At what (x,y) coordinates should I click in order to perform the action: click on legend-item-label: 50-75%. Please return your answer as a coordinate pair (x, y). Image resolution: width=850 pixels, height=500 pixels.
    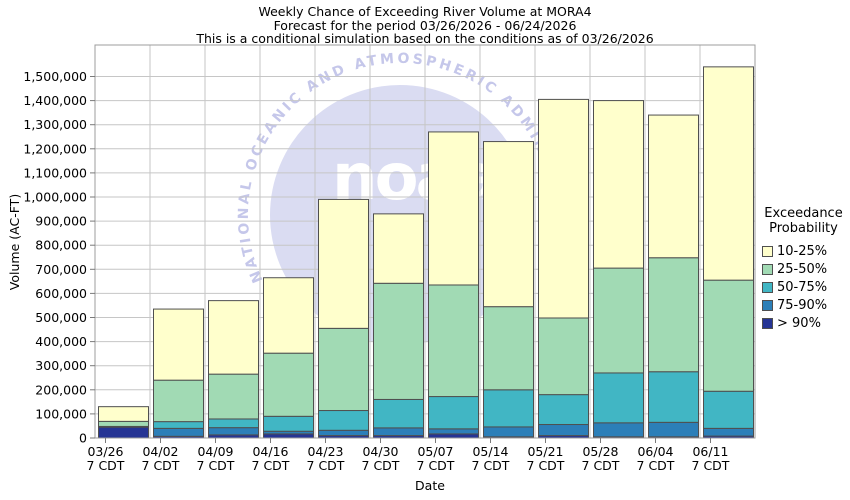
    Looking at the image, I should click on (802, 287).